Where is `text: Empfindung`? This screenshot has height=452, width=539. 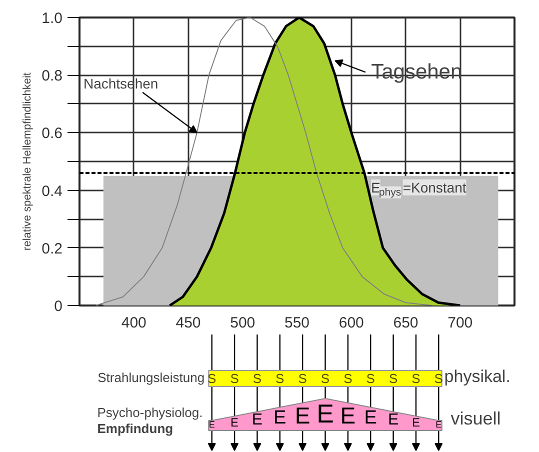 text: Empfindung is located at coordinates (135, 428).